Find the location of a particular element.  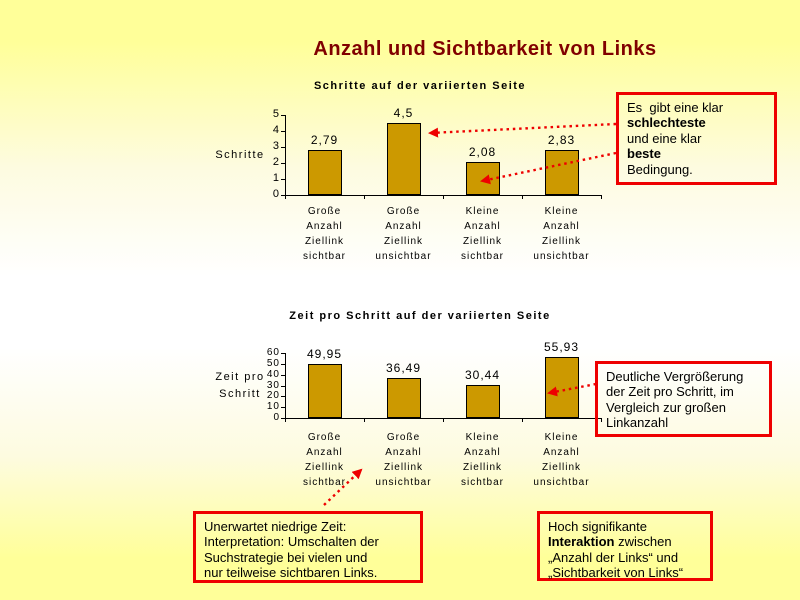

y-tick-label: 40 is located at coordinates (273, 374).